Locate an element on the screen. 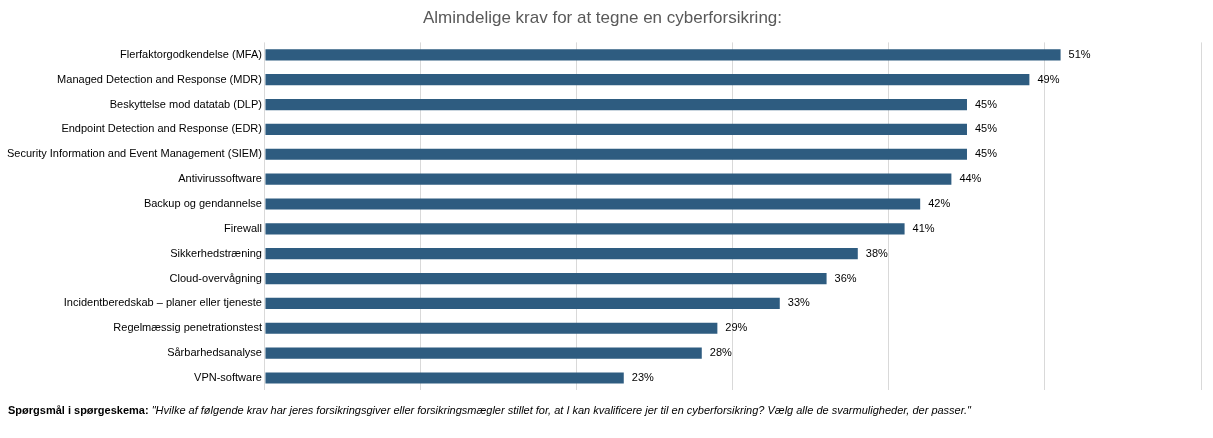 This screenshot has width=1213, height=438. y-tick-label: Flerfaktorgodkendelse (MFA) is located at coordinates (191, 53).